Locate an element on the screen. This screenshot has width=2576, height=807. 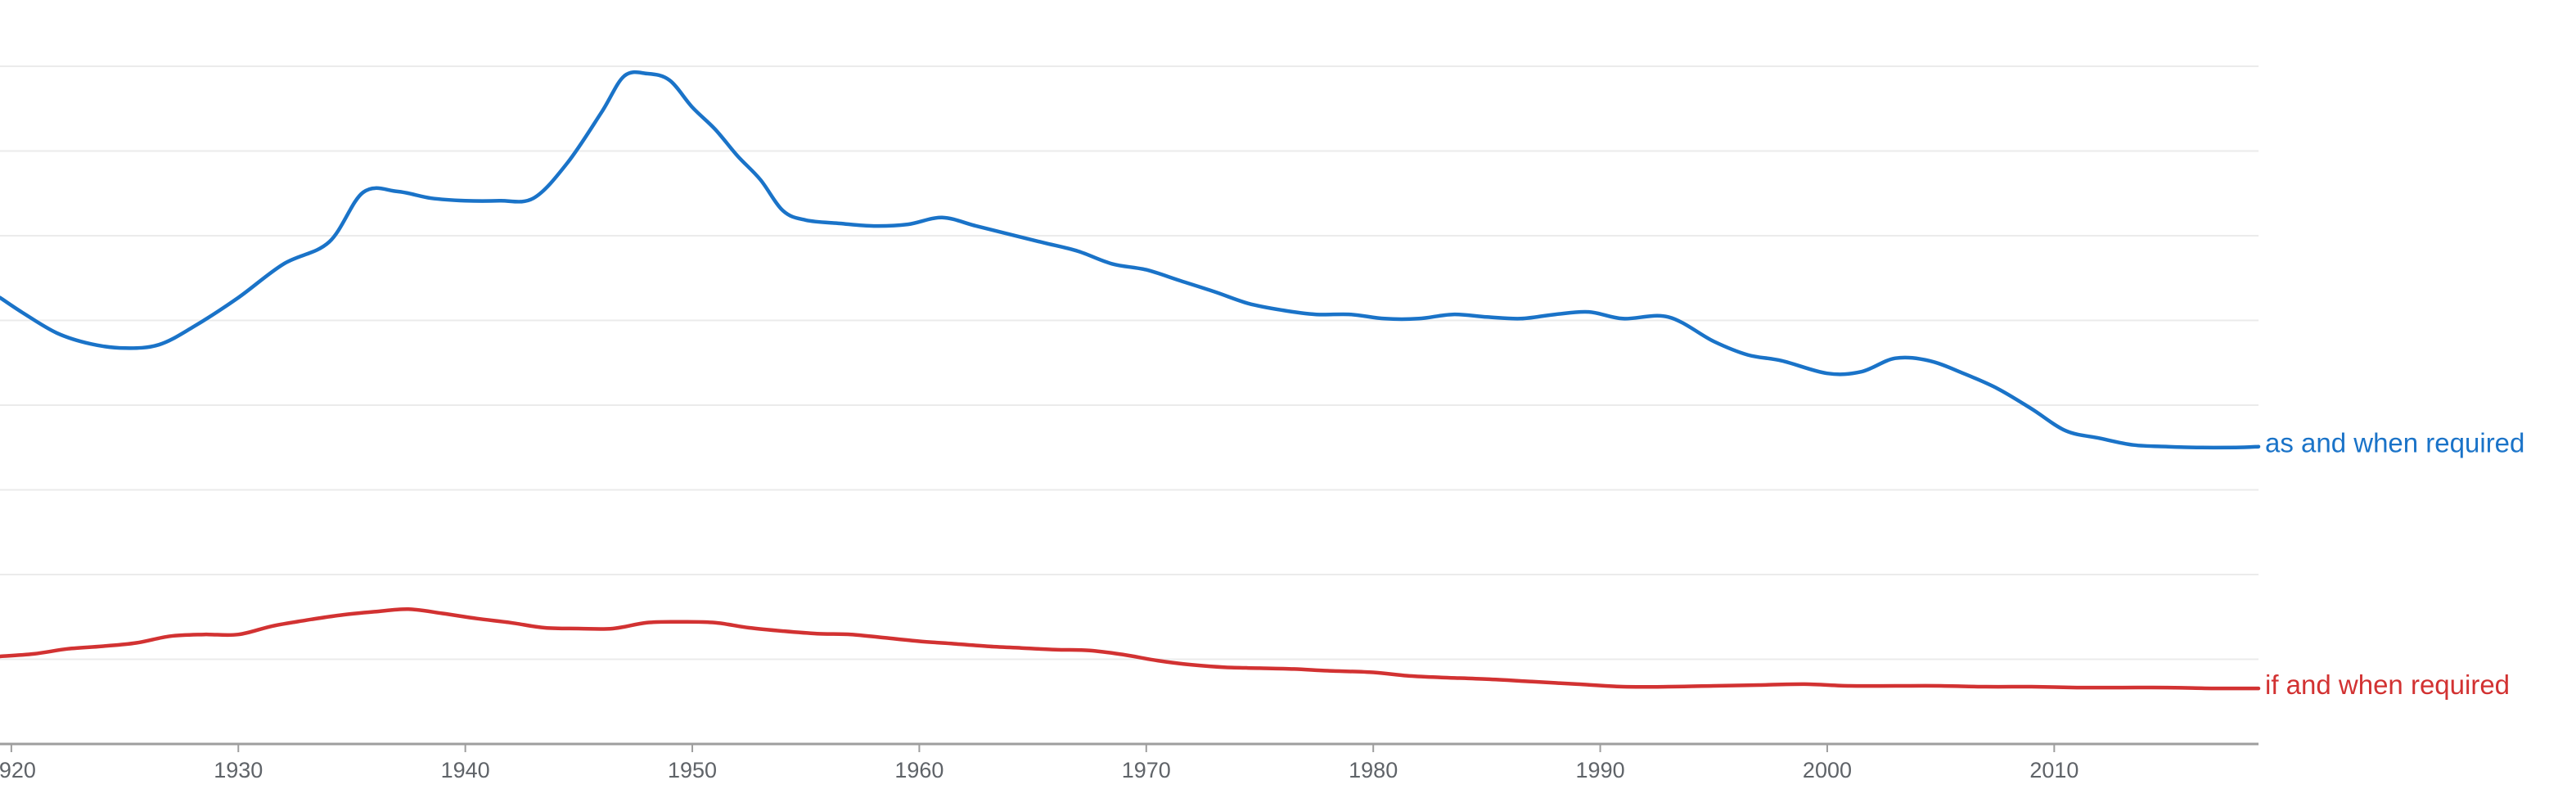
x-tick-label-1950: 1950 is located at coordinates (692, 770).